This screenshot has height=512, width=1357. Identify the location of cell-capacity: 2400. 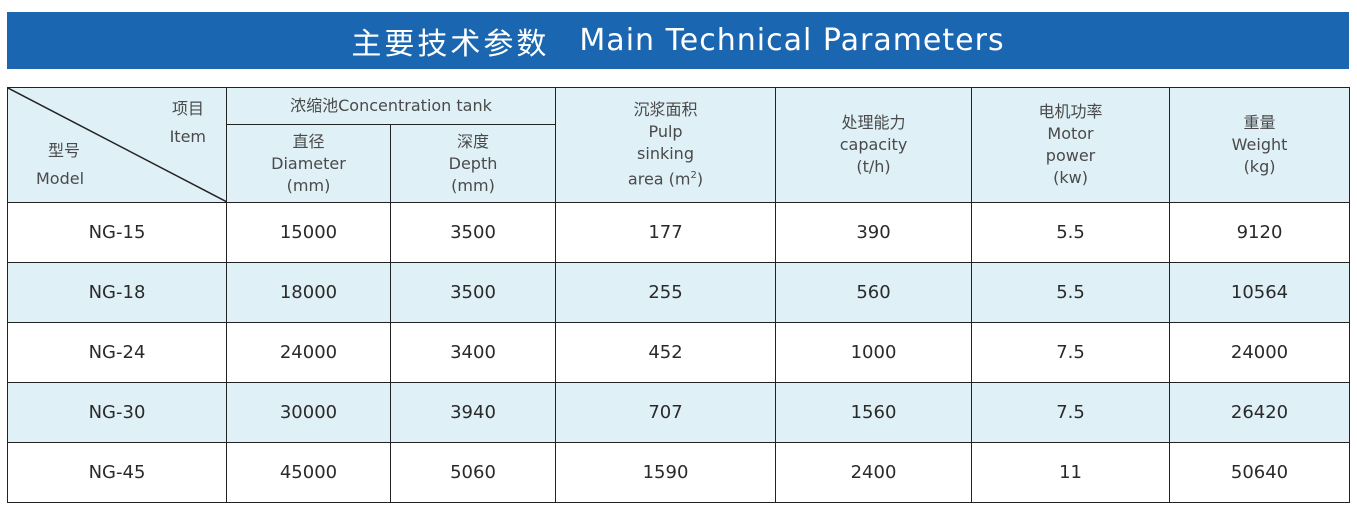
(874, 472).